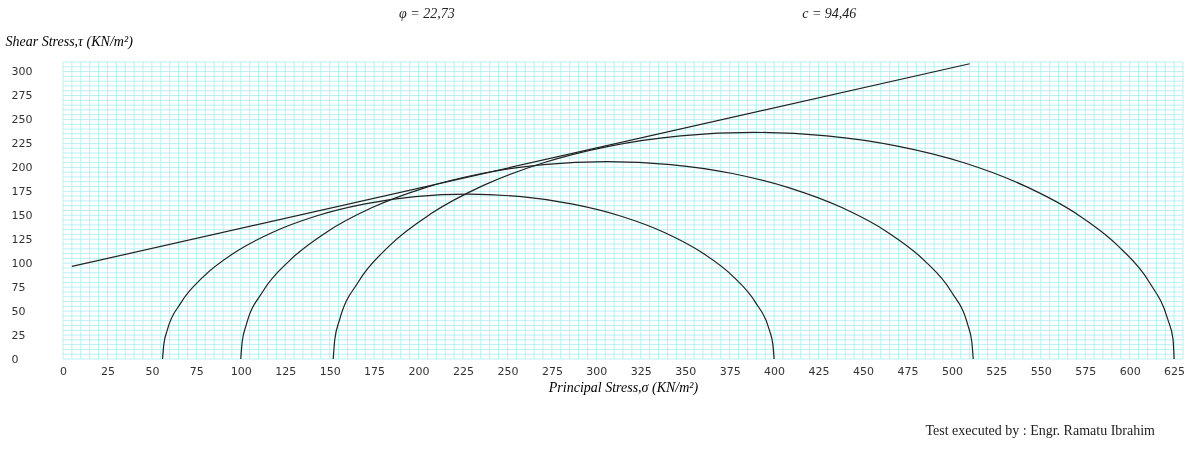 The height and width of the screenshot is (454, 1197). Describe the element at coordinates (997, 371) in the screenshot. I see `x-tick-label: 525` at that location.